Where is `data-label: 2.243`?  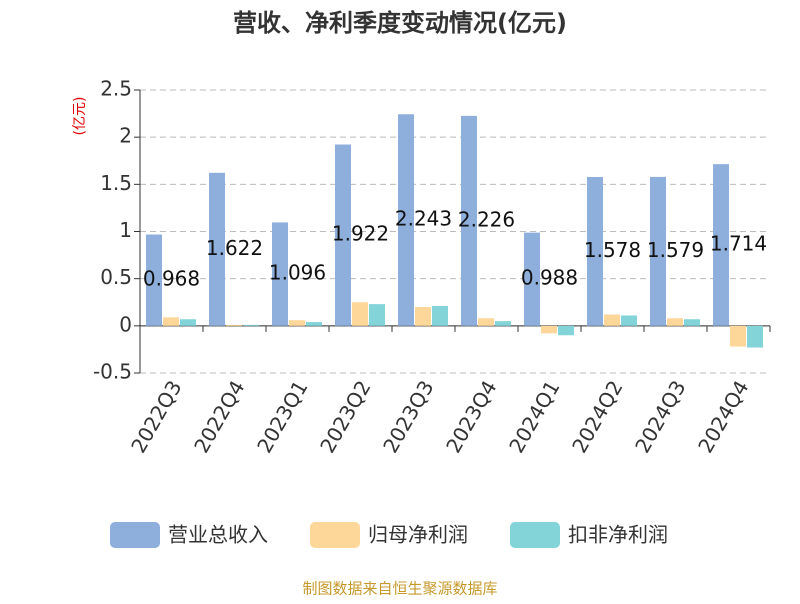 data-label: 2.243 is located at coordinates (423, 219).